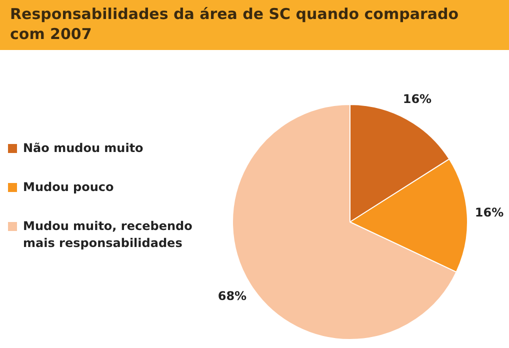 This screenshot has width=509, height=348. I want to click on legend-label: Mudou pouco, so click(68, 187).